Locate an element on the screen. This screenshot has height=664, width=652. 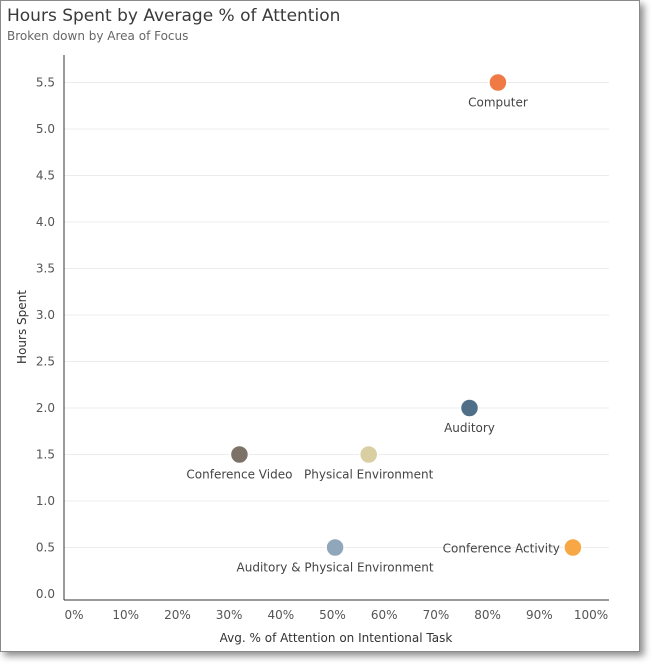
y-tick-label: 0.0 is located at coordinates (45, 594).